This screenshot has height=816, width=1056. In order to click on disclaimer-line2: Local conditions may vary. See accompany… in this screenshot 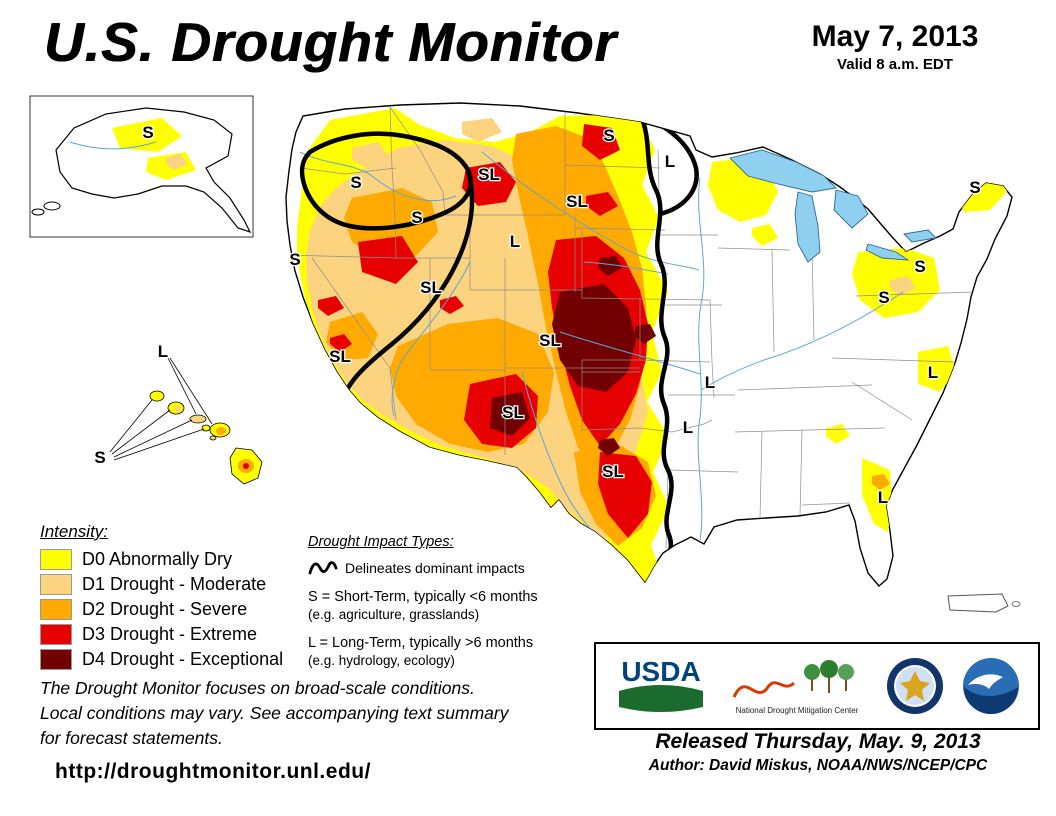, I will do `click(274, 713)`.